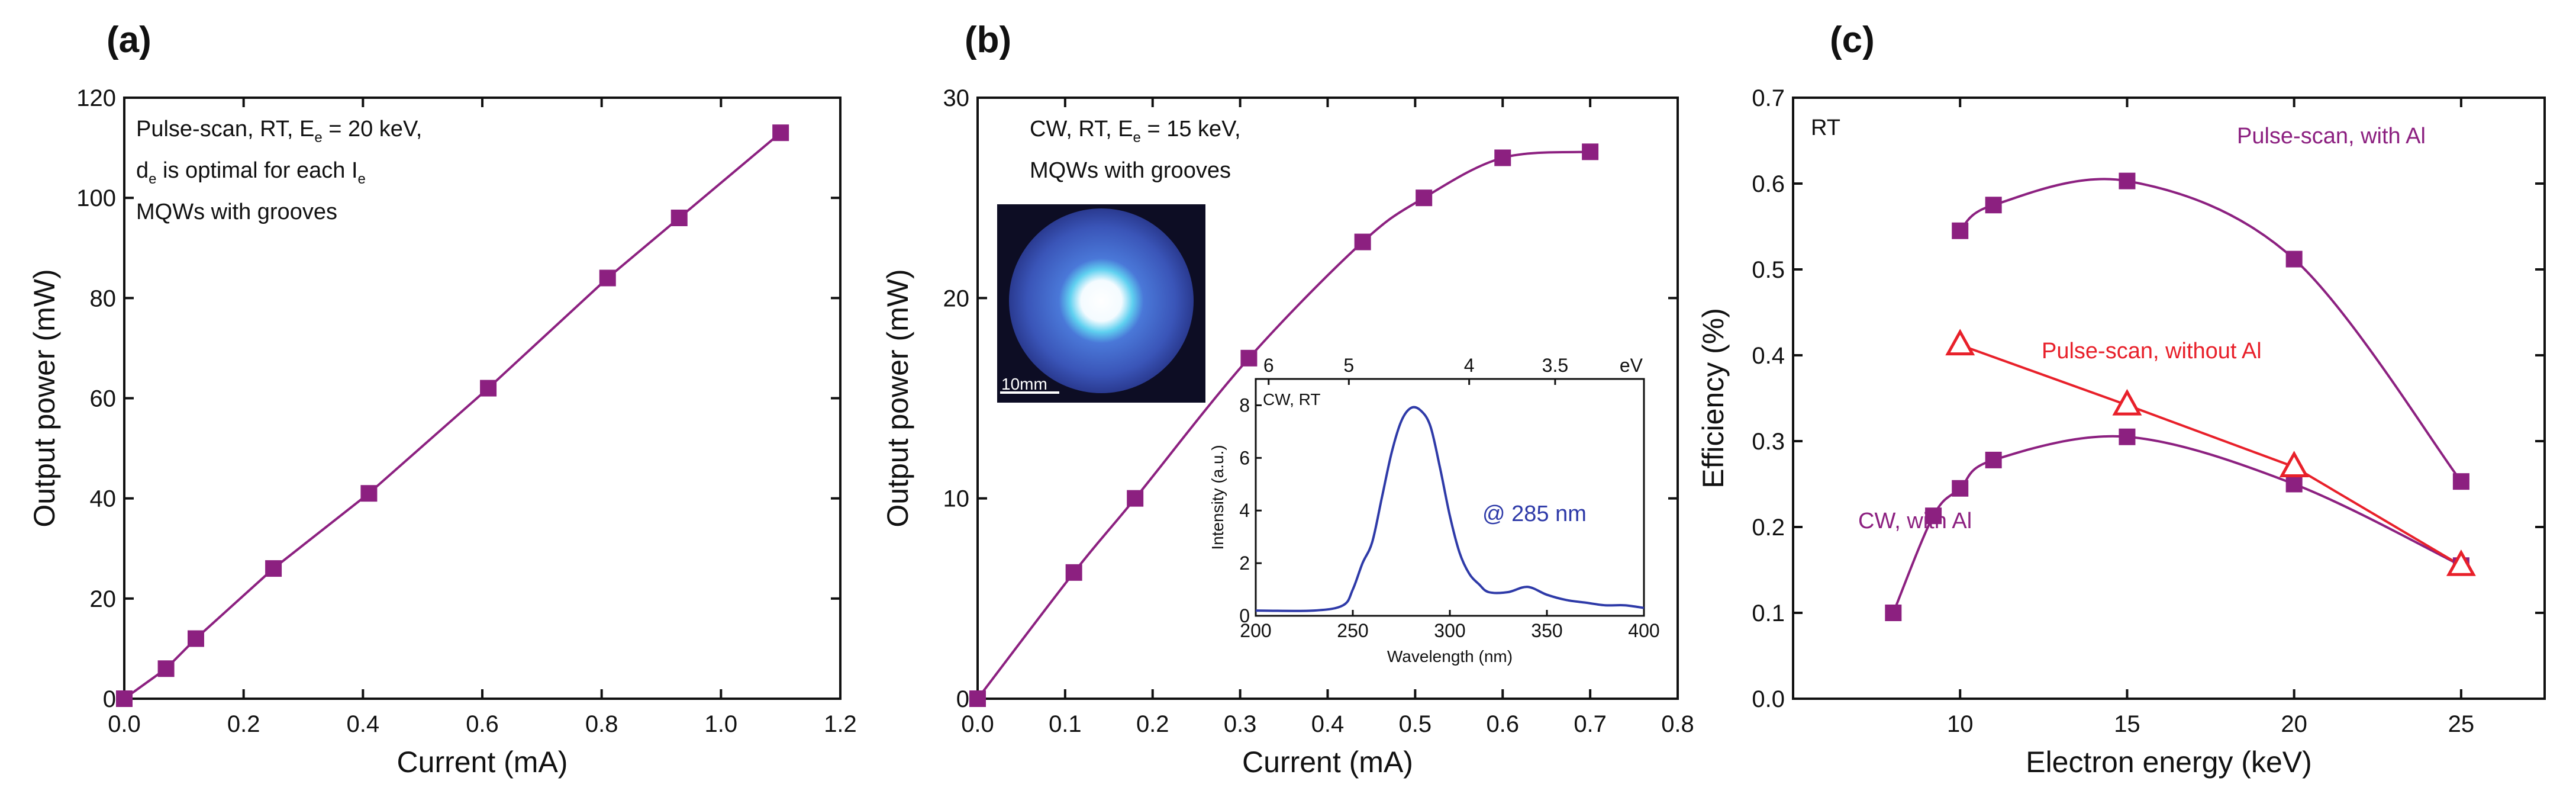 The image size is (2576, 797). Describe the element at coordinates (251, 172) in the screenshot. I see `svg-text: de is optimal for each Ie` at that location.